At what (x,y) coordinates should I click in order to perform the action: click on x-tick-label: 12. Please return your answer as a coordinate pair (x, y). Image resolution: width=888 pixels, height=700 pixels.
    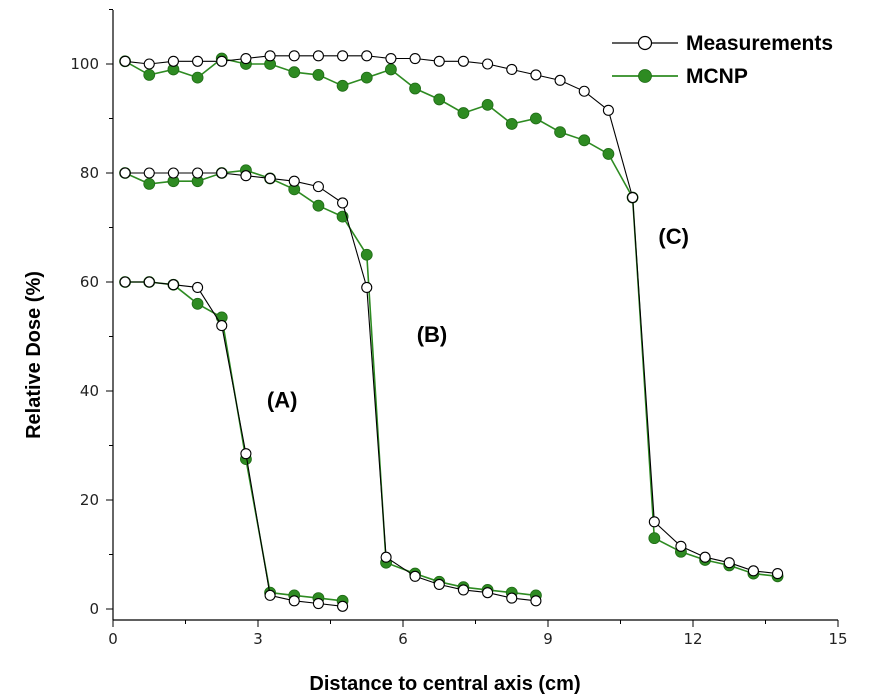
    Looking at the image, I should click on (692, 639).